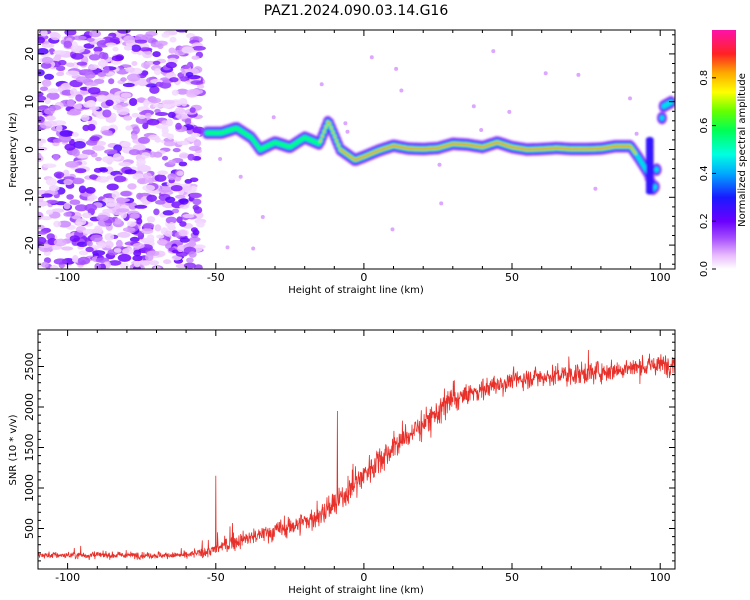  Describe the element at coordinates (704, 78) in the screenshot. I see `colorbar-tick-label: 0.8` at that location.